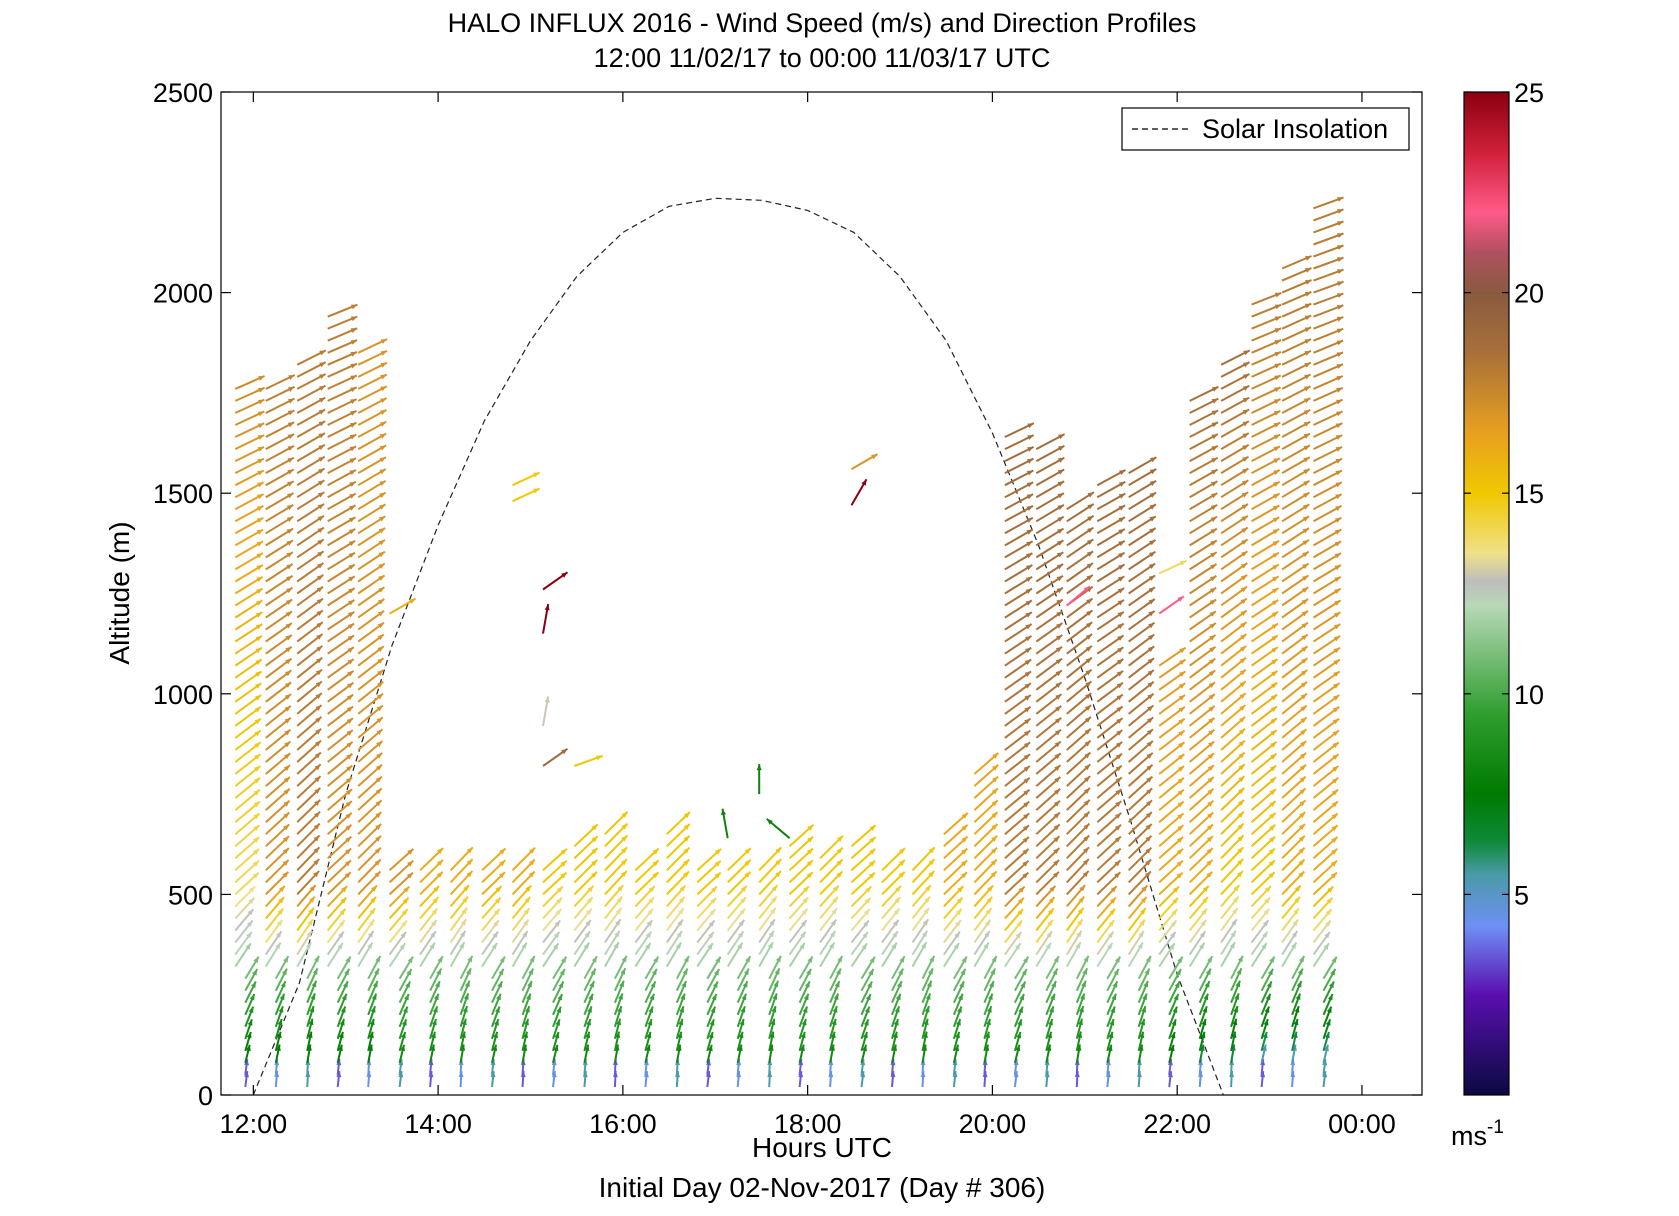  I want to click on colorbar-tick-label: 5, so click(1521, 895).